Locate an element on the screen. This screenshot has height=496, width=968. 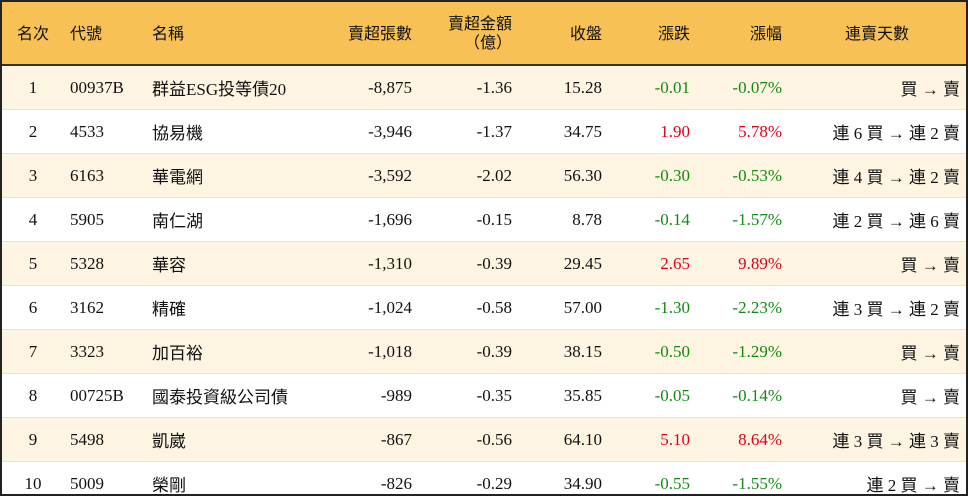
cell-close: 29.45 is located at coordinates (563, 263).